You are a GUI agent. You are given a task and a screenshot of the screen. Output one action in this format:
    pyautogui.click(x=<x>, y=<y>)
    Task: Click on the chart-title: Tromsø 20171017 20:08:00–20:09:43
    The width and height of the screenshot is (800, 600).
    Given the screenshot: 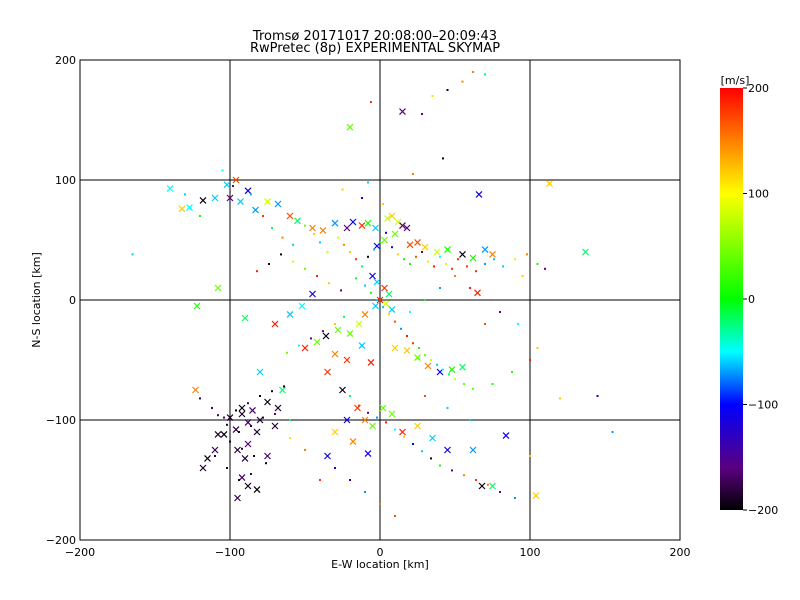 What is the action you would take?
    pyautogui.click(x=374, y=36)
    